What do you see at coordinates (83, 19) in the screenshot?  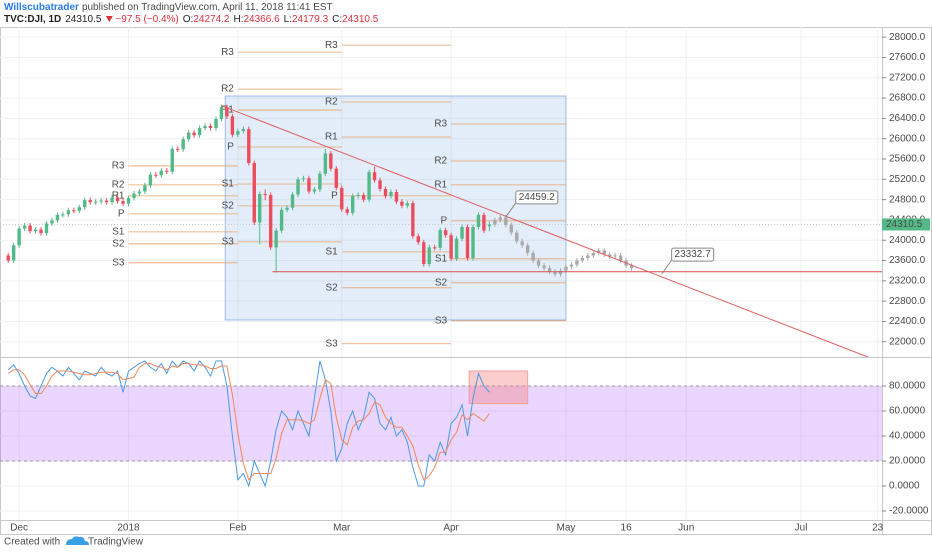 I see `last-price: 24310.5` at bounding box center [83, 19].